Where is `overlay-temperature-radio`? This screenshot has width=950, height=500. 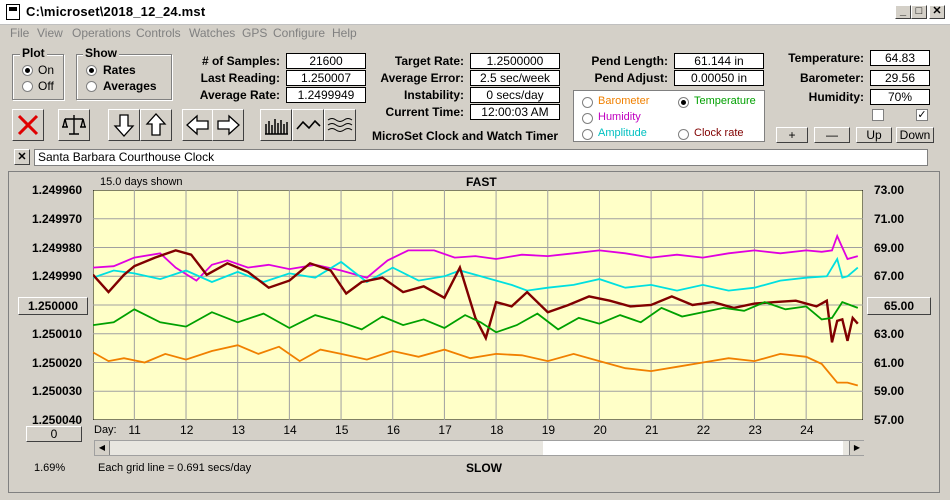
overlay-temperature-radio is located at coordinates (683, 102).